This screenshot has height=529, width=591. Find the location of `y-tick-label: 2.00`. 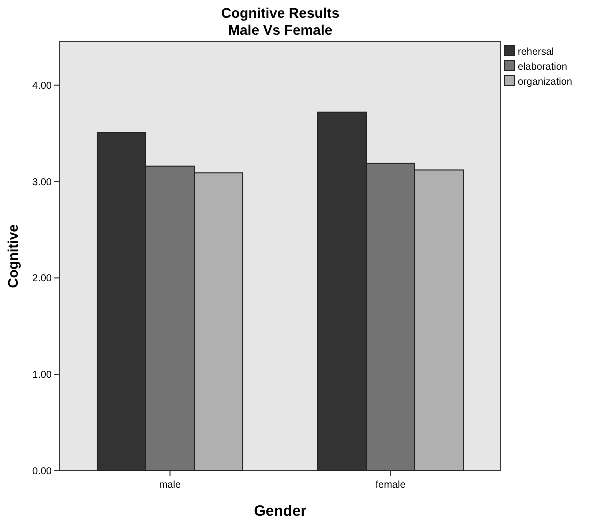

y-tick-label: 2.00 is located at coordinates (42, 279).